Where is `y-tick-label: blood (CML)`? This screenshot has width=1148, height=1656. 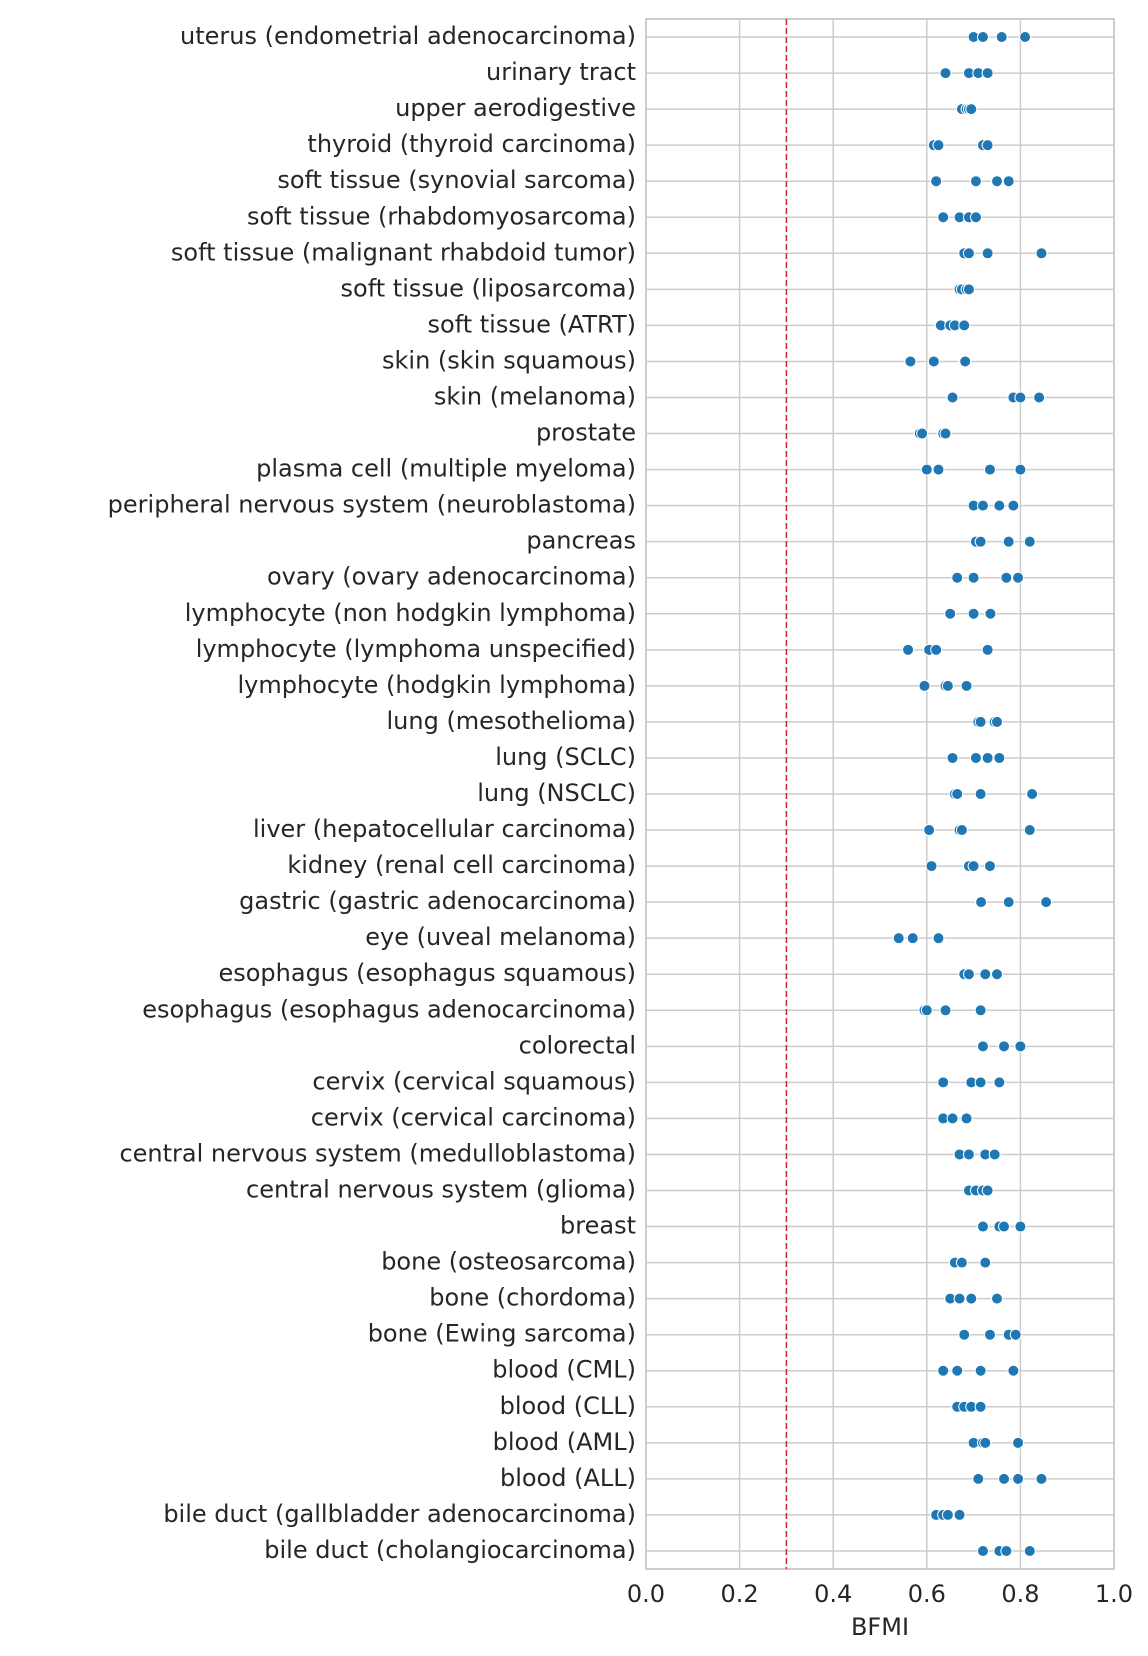 y-tick-label: blood (CML) is located at coordinates (564, 1370).